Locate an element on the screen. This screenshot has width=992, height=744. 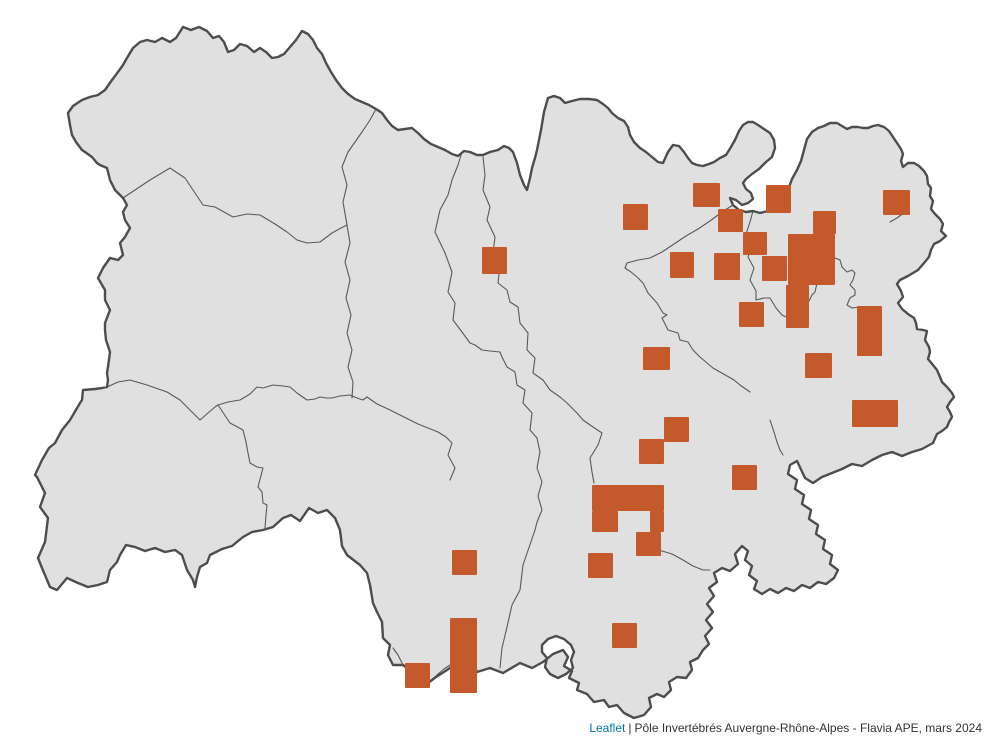
border-loire-rhone is located at coordinates (488, 410).